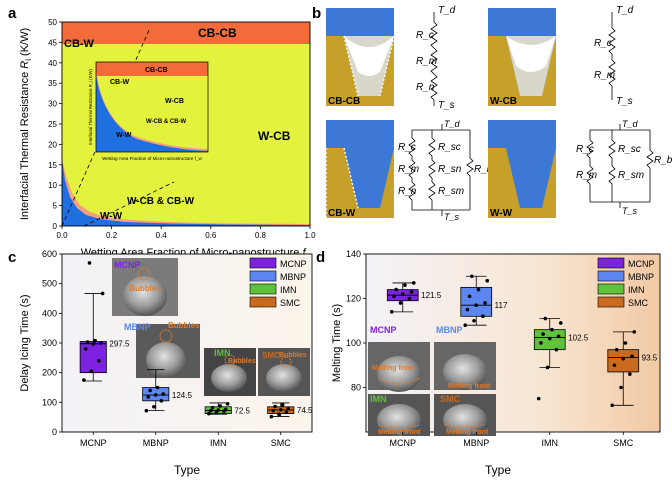  Describe the element at coordinates (293, 264) in the screenshot. I see `legend-label: MCNP` at that location.